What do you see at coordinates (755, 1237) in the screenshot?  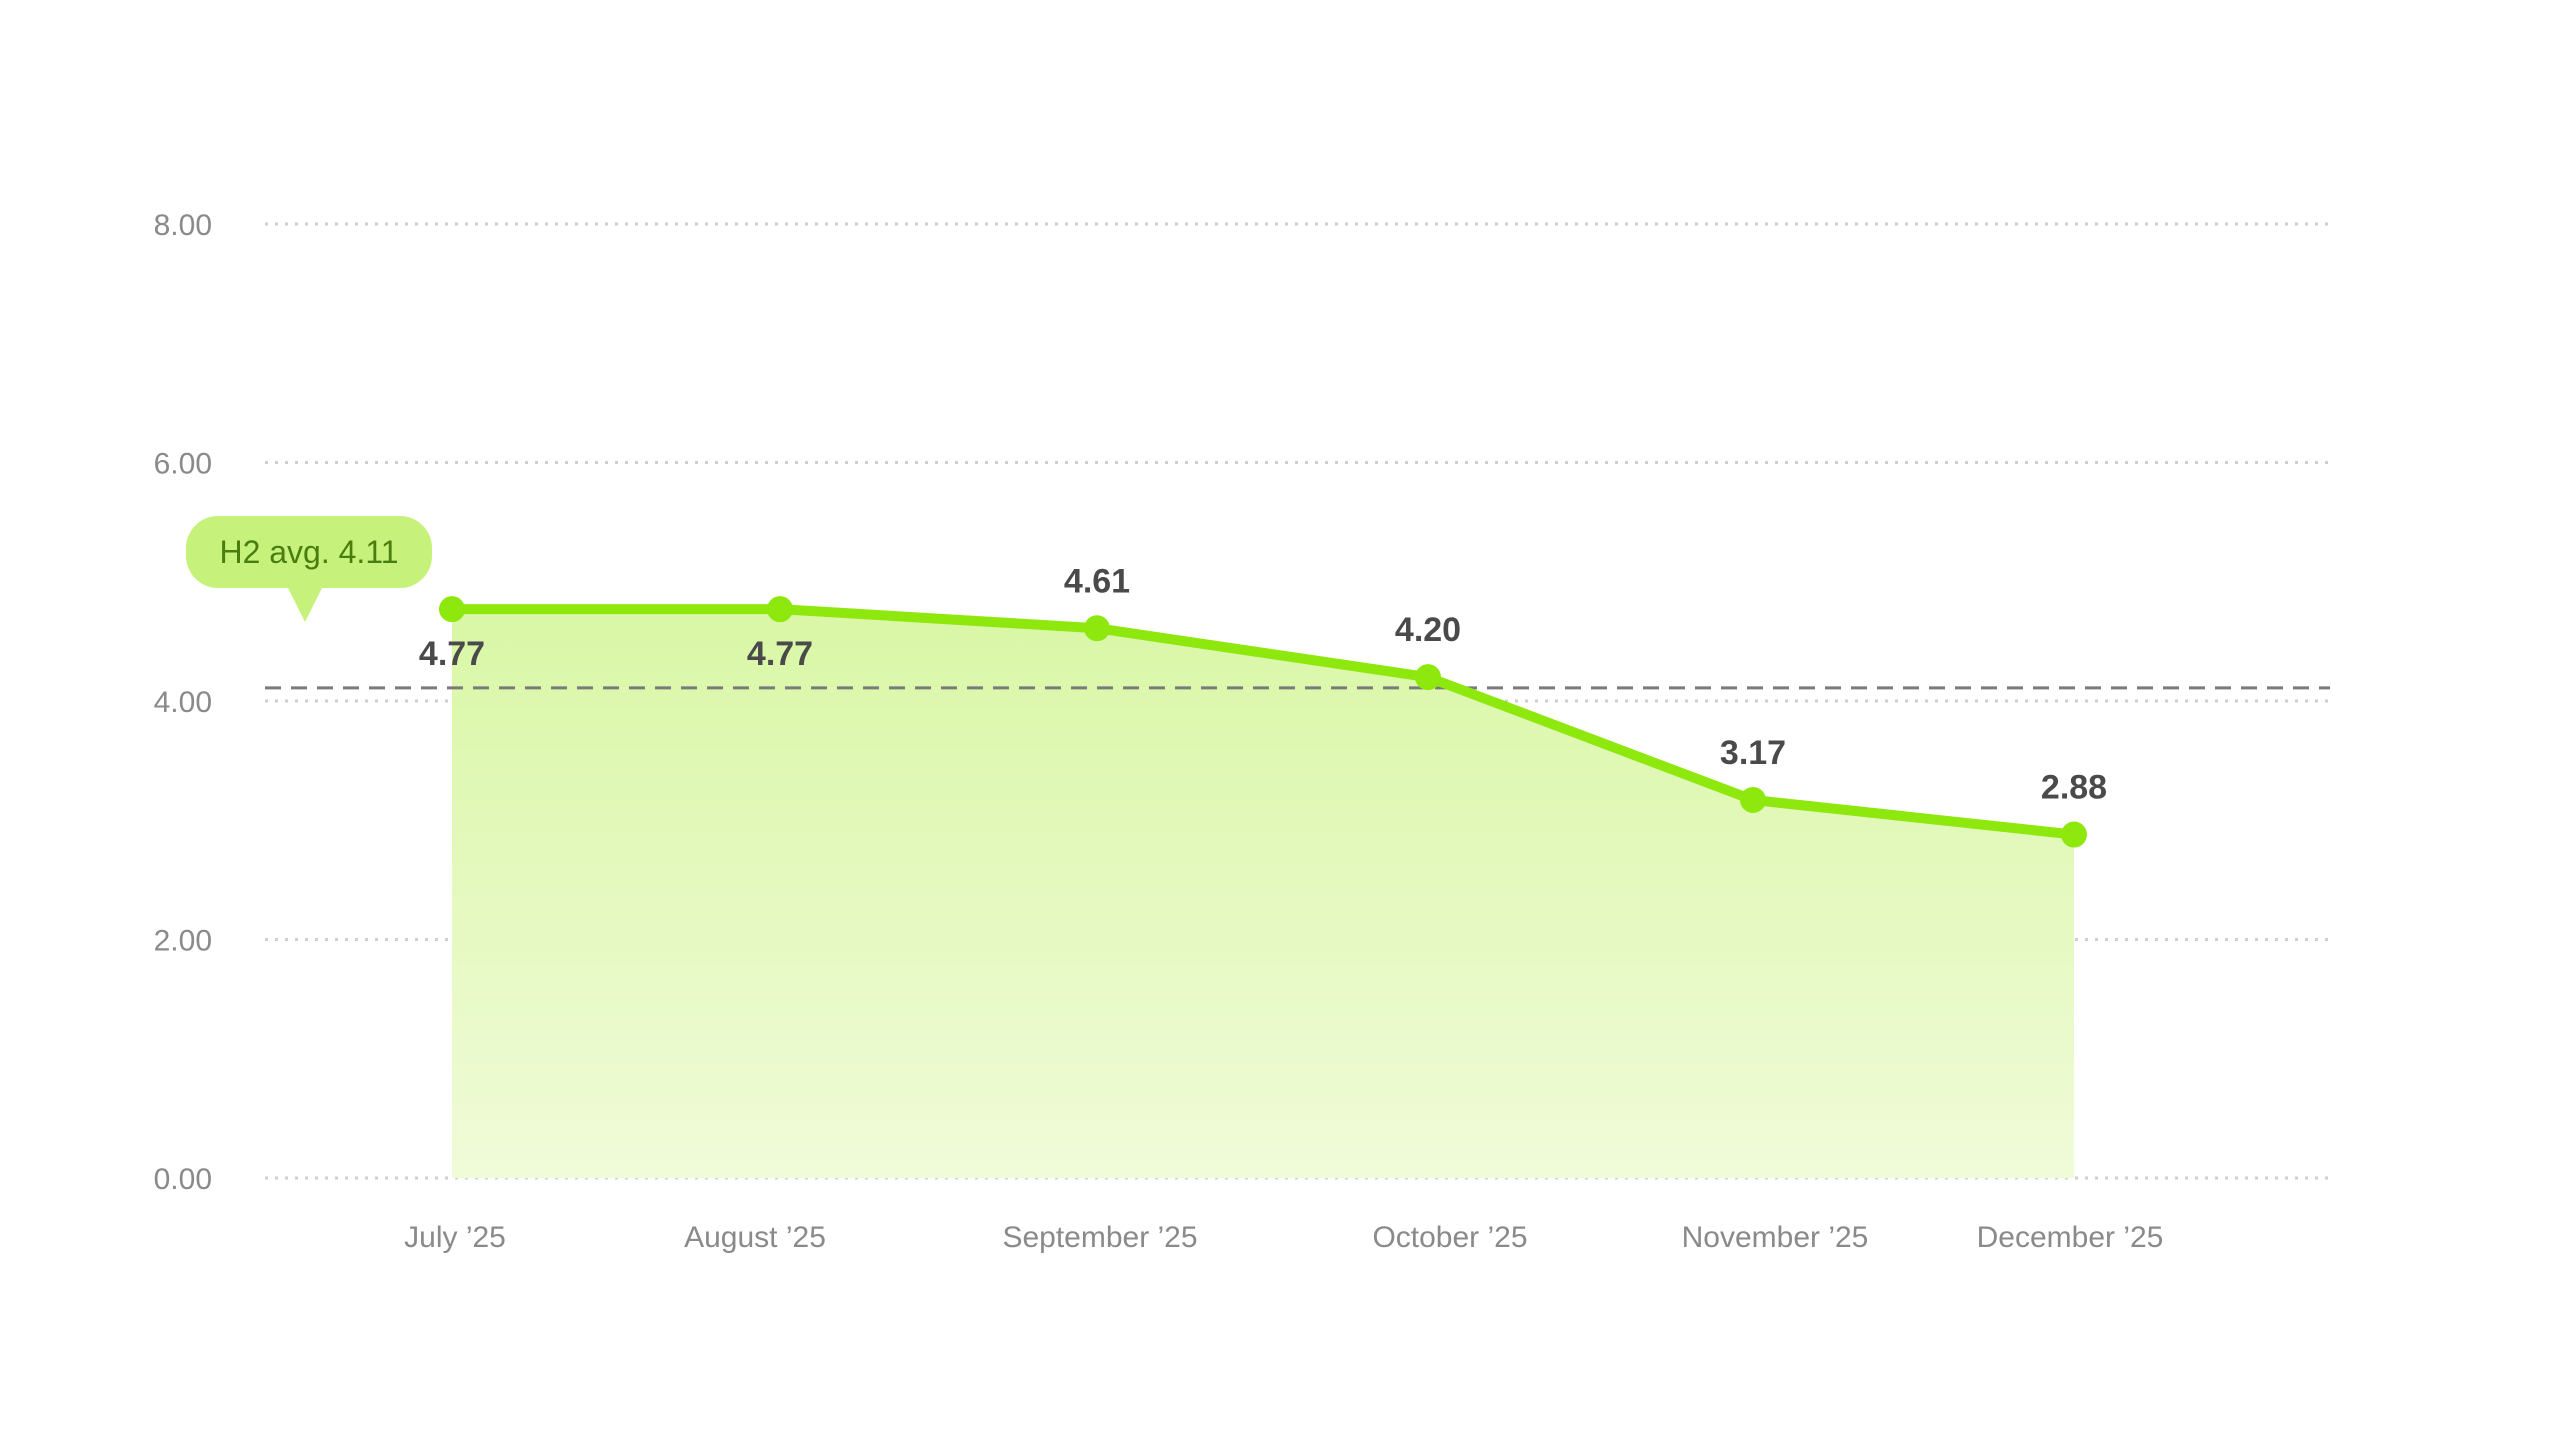 I see `x-tick-label: August ’25` at bounding box center [755, 1237].